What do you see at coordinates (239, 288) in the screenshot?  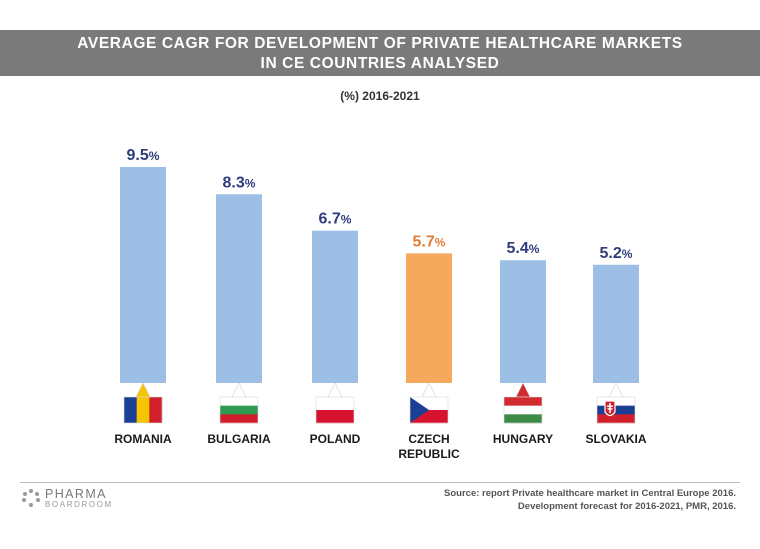 I see `bar-bulgaria` at bounding box center [239, 288].